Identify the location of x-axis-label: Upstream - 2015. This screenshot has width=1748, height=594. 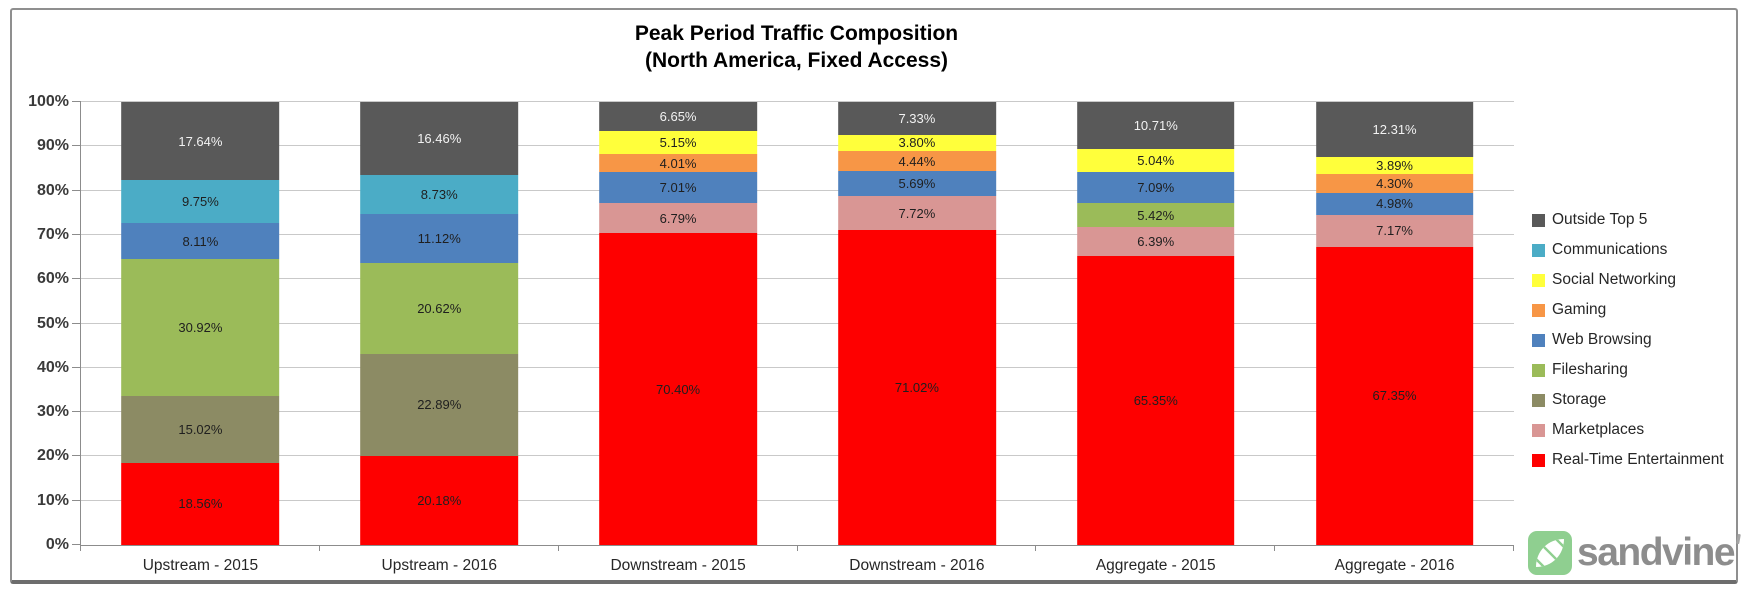
(200, 565).